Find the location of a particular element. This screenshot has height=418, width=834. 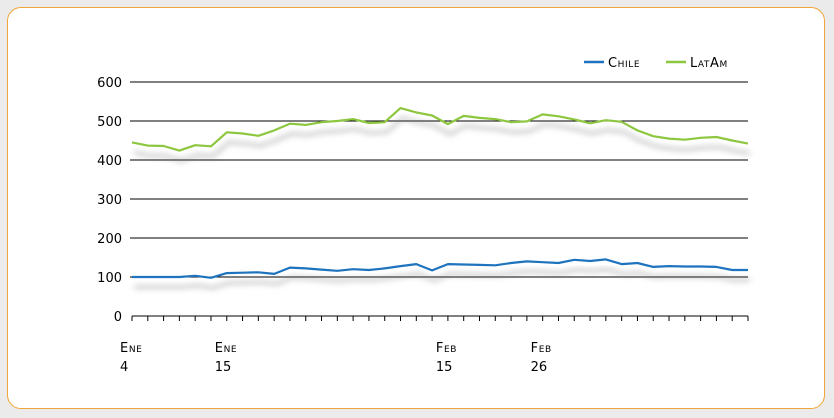

series-line-chile is located at coordinates (440, 268).